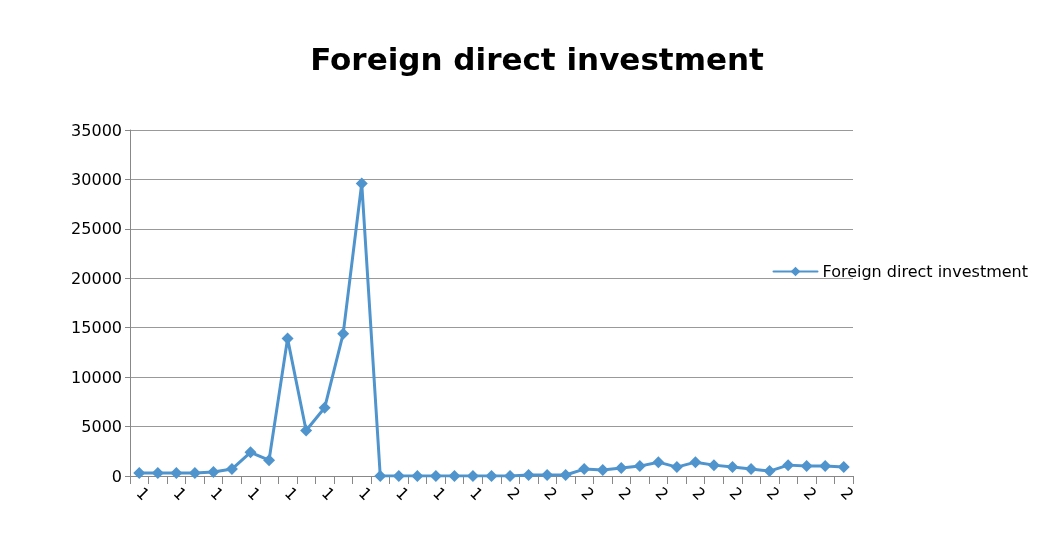 Image resolution: width=1043 pixels, height=543 pixels. What do you see at coordinates (96, 229) in the screenshot?
I see `y-tick-label: 25000` at bounding box center [96, 229].